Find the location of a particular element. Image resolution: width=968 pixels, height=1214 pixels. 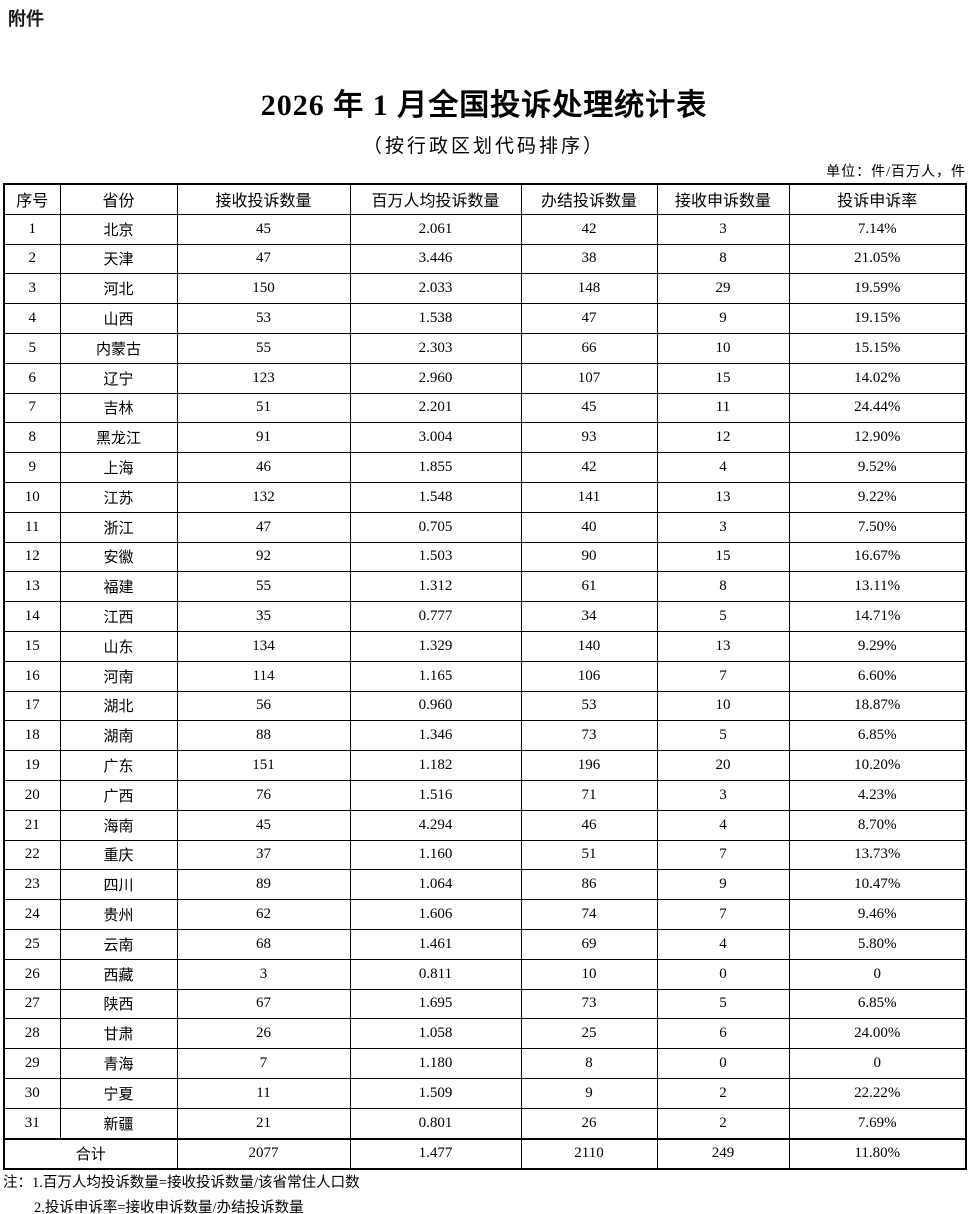

table-cell: 42 is located at coordinates (589, 467).